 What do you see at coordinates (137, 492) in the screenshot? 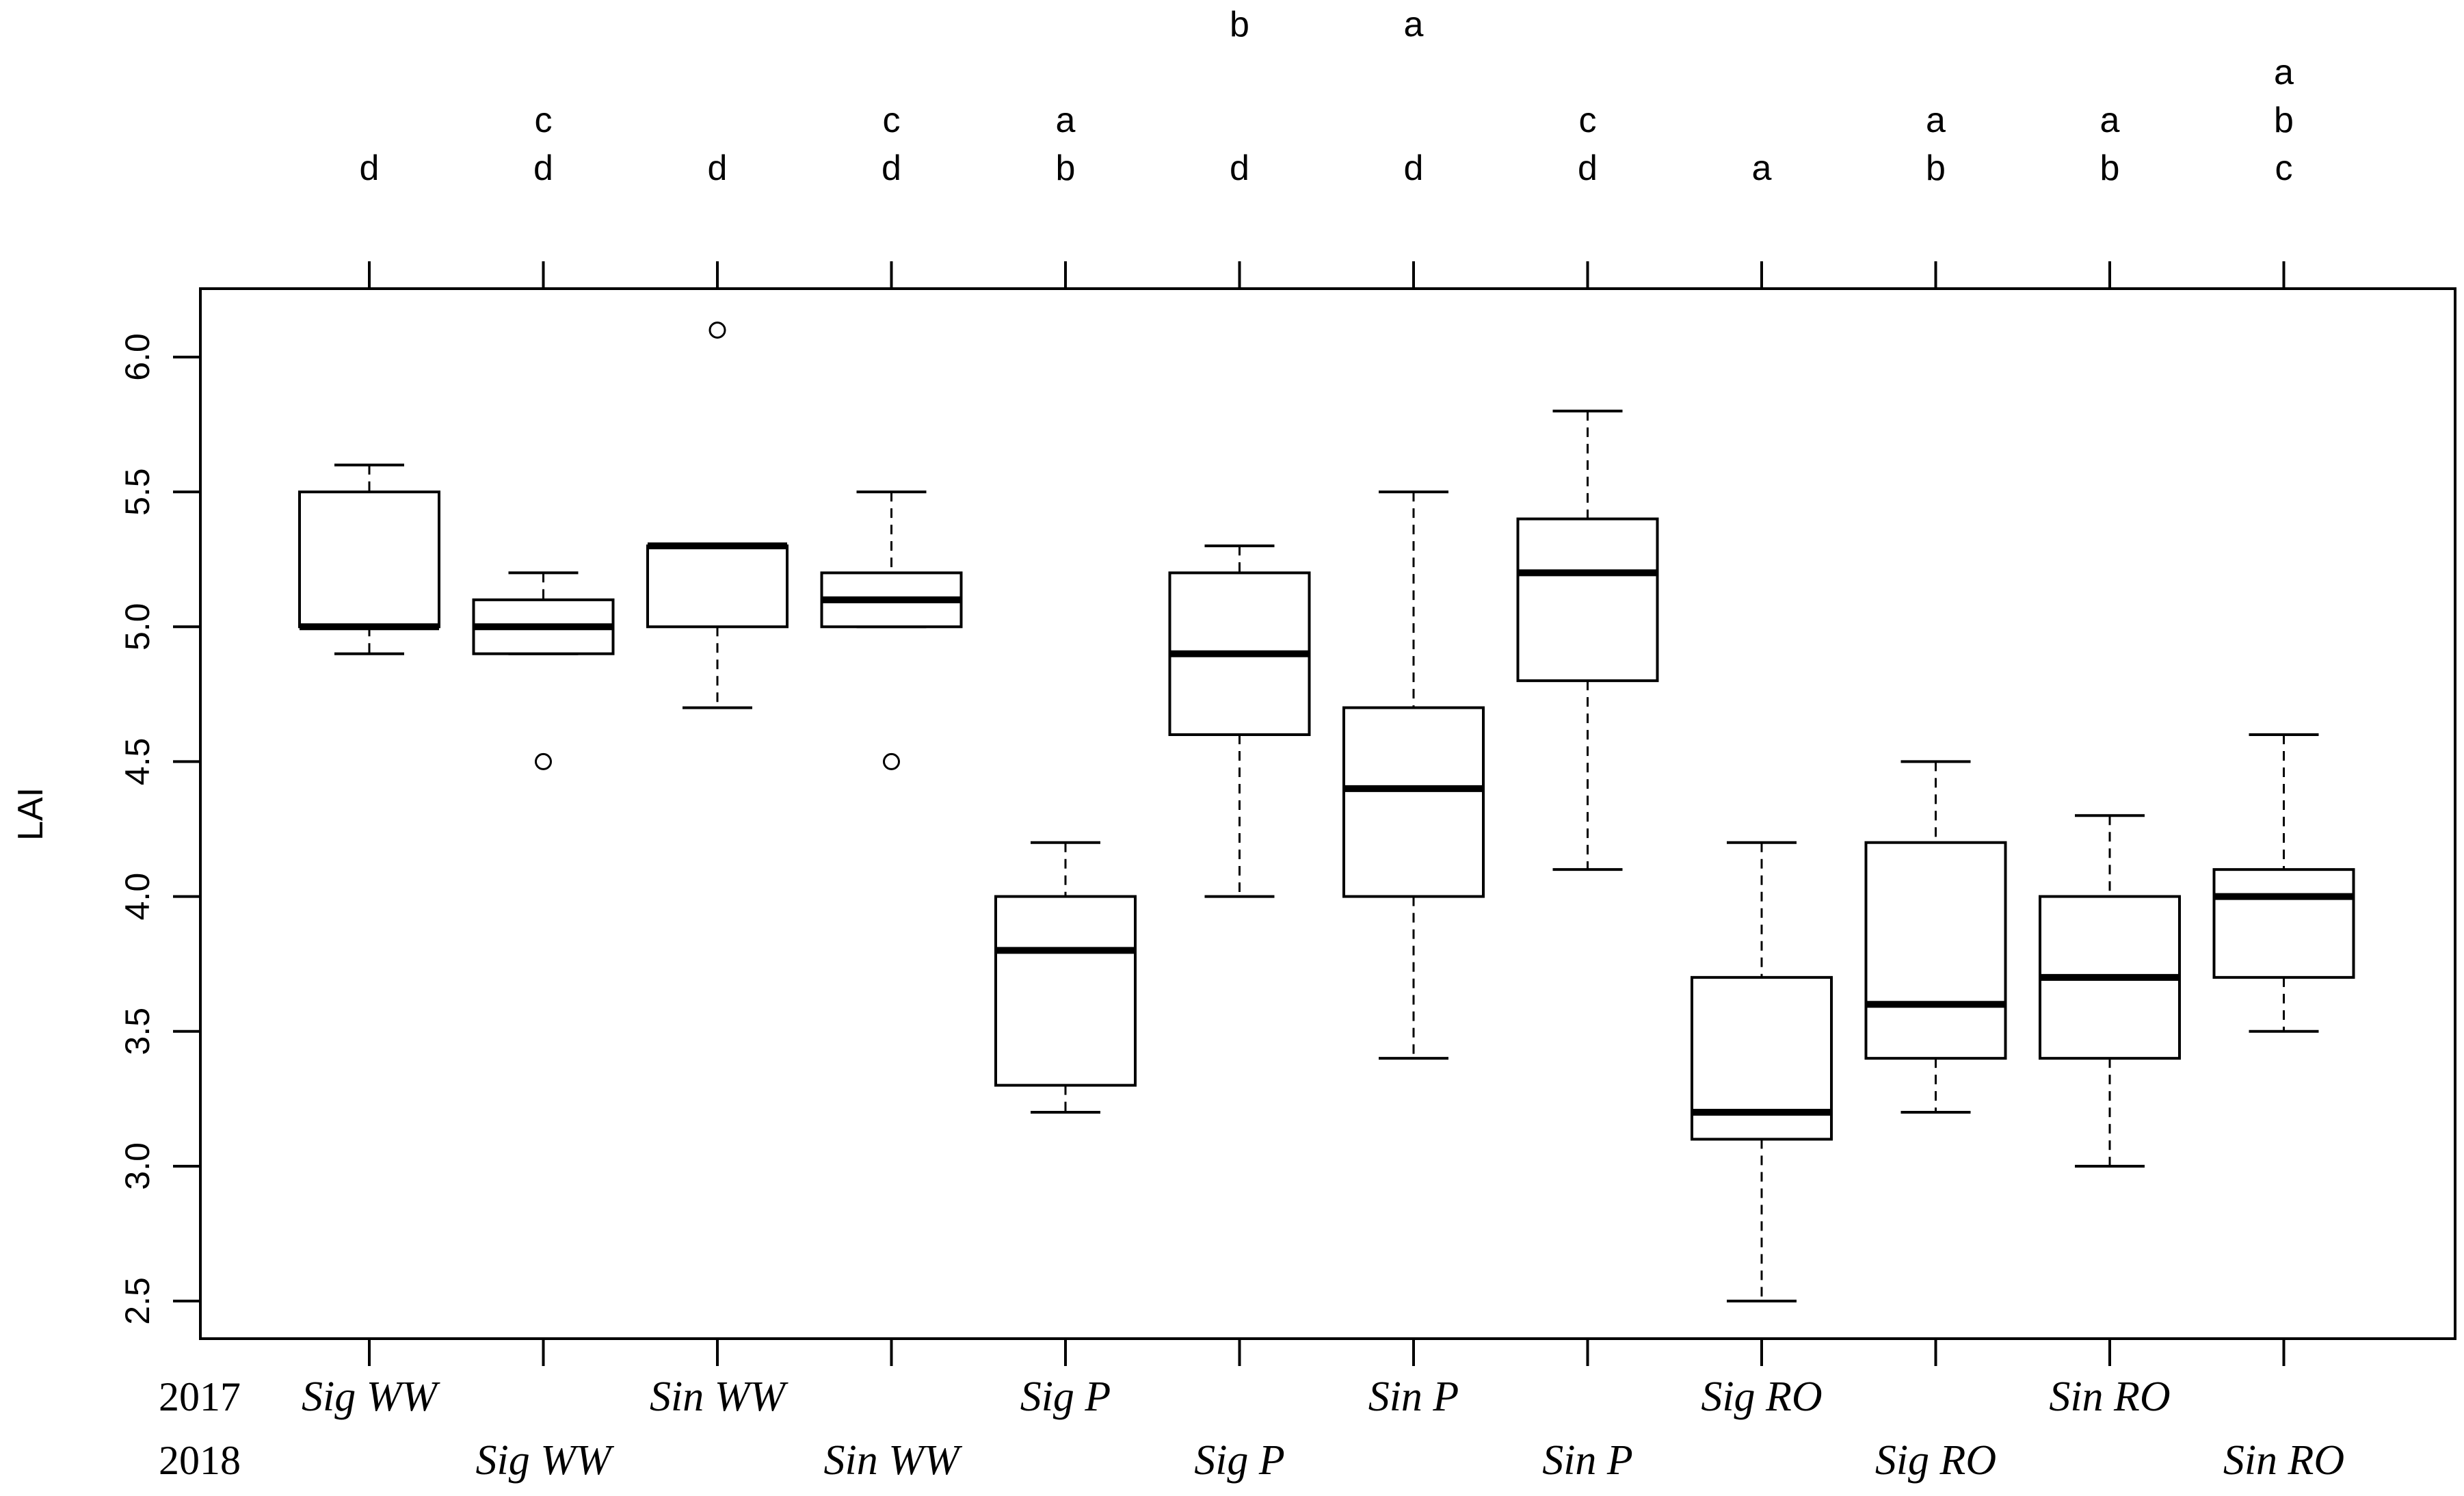
I see `y-tick-label-5.5: 5.5` at bounding box center [137, 492].